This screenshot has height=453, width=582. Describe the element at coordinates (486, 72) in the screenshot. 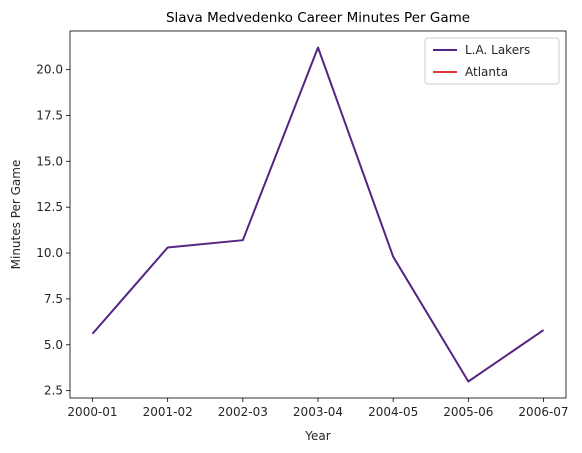

I see `legend-label-1: Atlanta` at that location.